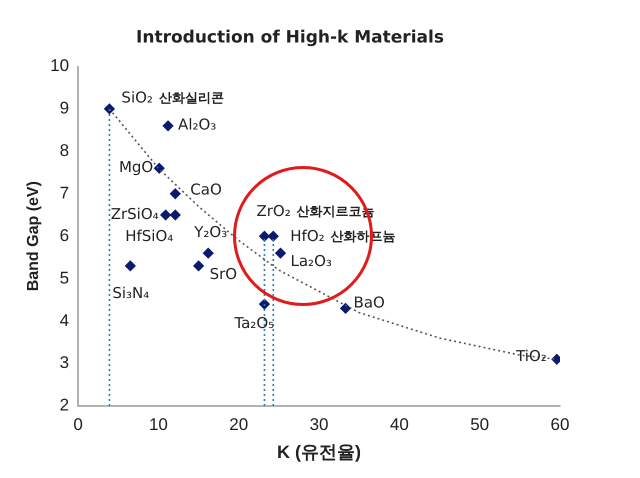 The image size is (640, 478). What do you see at coordinates (210, 232) in the screenshot?
I see `annotation: Y₂O₃` at bounding box center [210, 232].